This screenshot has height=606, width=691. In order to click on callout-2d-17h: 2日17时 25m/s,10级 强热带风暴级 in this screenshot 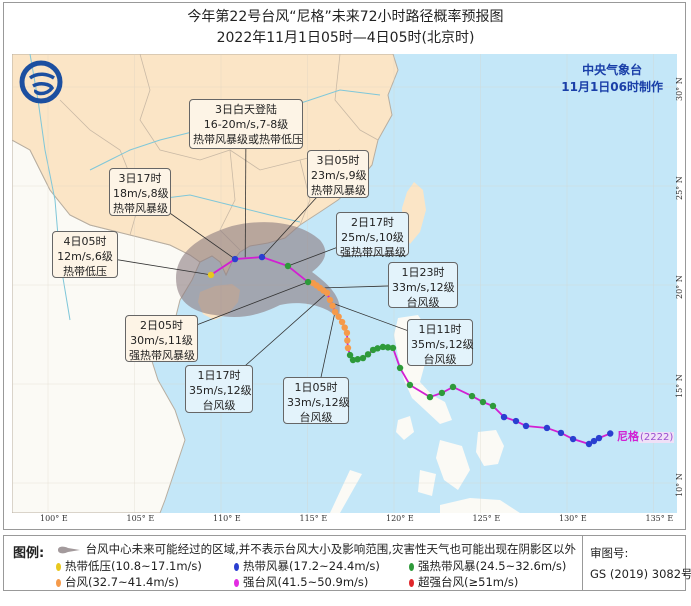, I will do `click(372, 235)`.